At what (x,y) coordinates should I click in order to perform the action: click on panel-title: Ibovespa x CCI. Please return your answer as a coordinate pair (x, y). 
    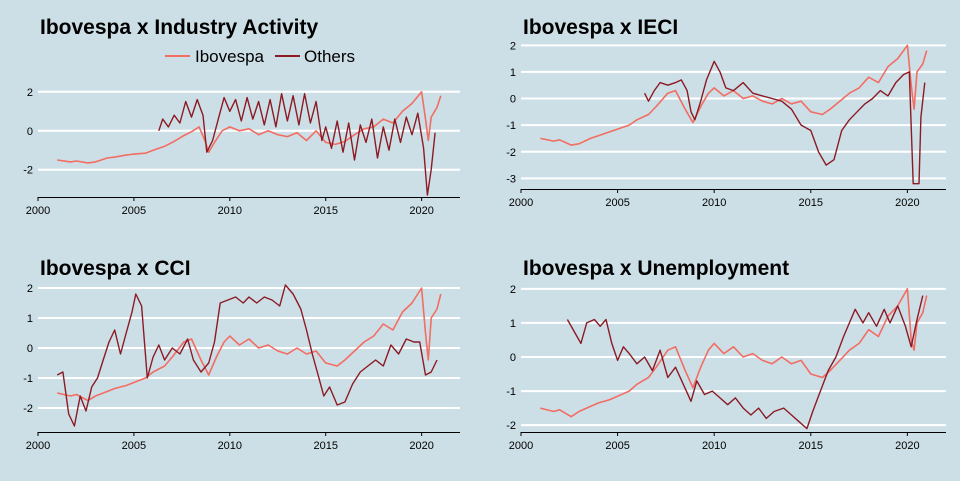
    Looking at the image, I should click on (115, 268).